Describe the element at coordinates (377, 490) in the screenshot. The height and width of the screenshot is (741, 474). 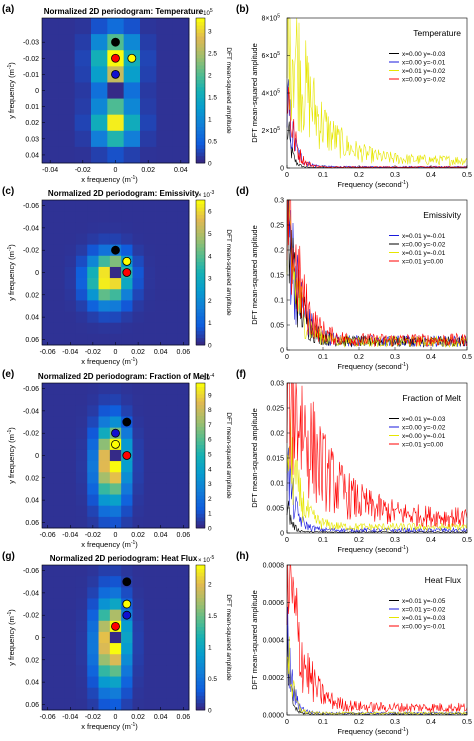
I see `series-line` at that location.